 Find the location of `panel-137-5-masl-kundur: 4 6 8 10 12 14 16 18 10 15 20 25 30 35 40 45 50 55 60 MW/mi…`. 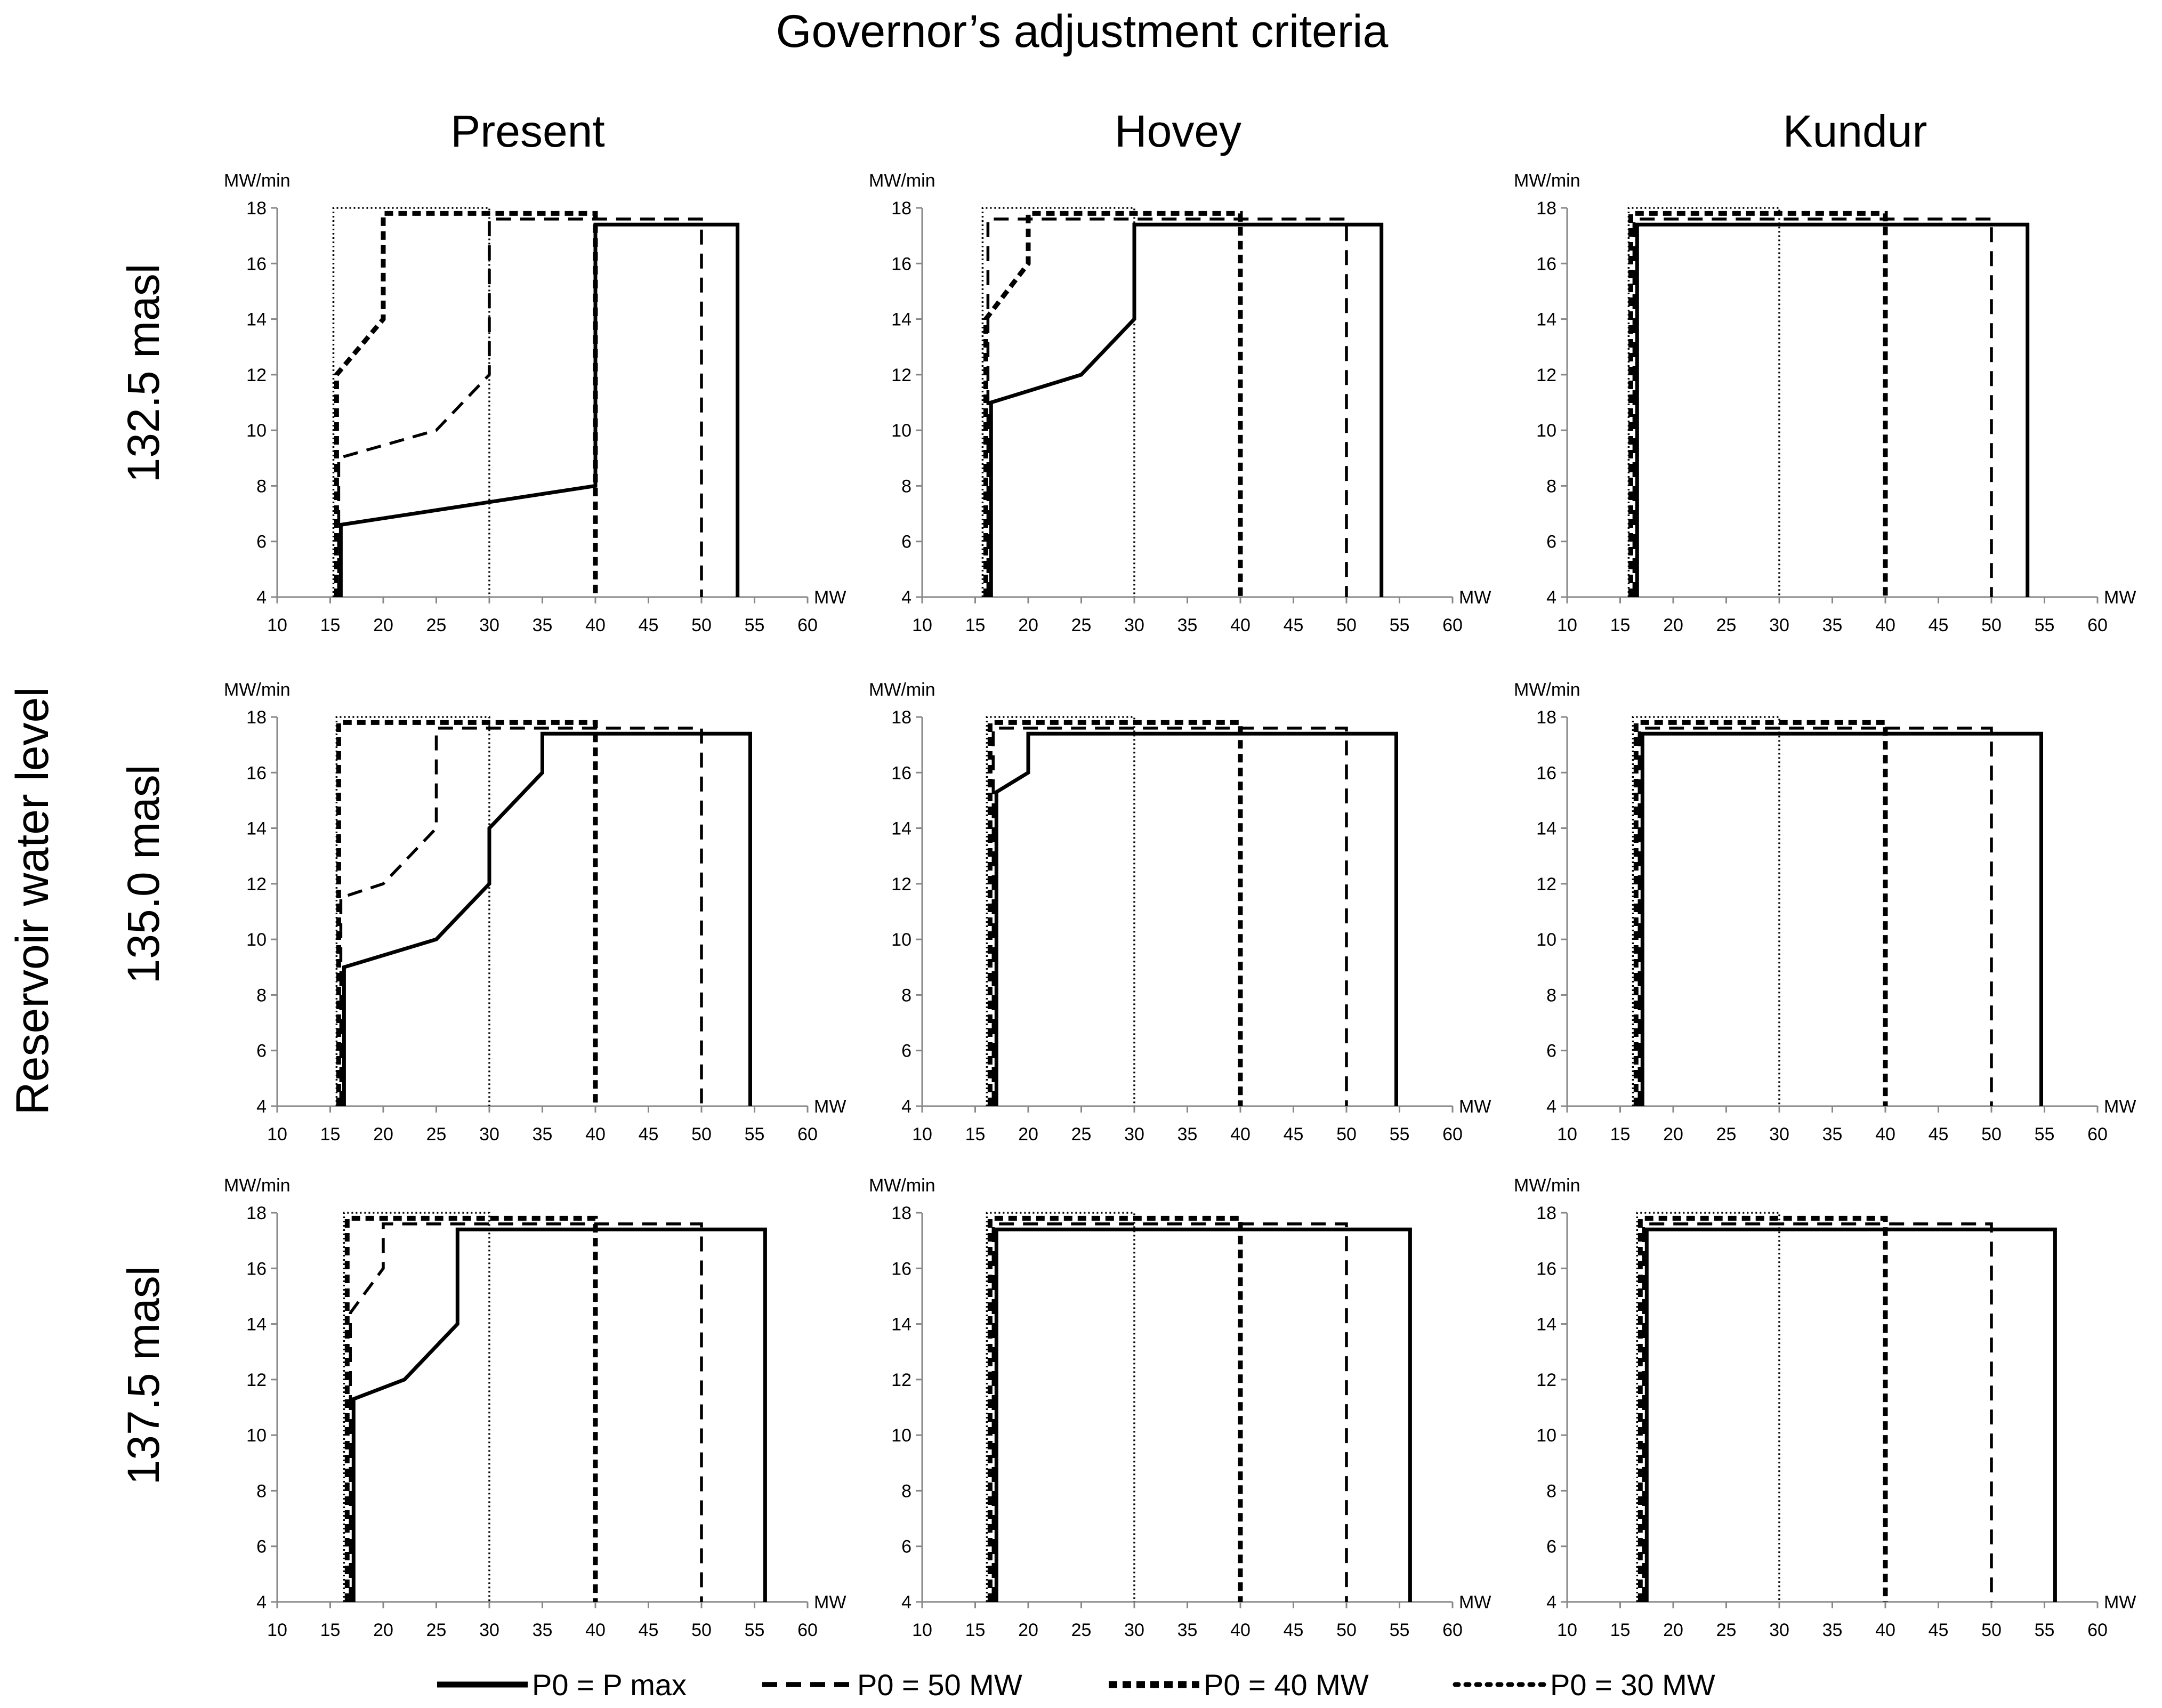

panel-137-5-masl-kundur: 4 6 8 10 12 14 16 18 10 15 20 25 30 35 40 45 50 55 60 MW/mi… is located at coordinates (1825, 1407).